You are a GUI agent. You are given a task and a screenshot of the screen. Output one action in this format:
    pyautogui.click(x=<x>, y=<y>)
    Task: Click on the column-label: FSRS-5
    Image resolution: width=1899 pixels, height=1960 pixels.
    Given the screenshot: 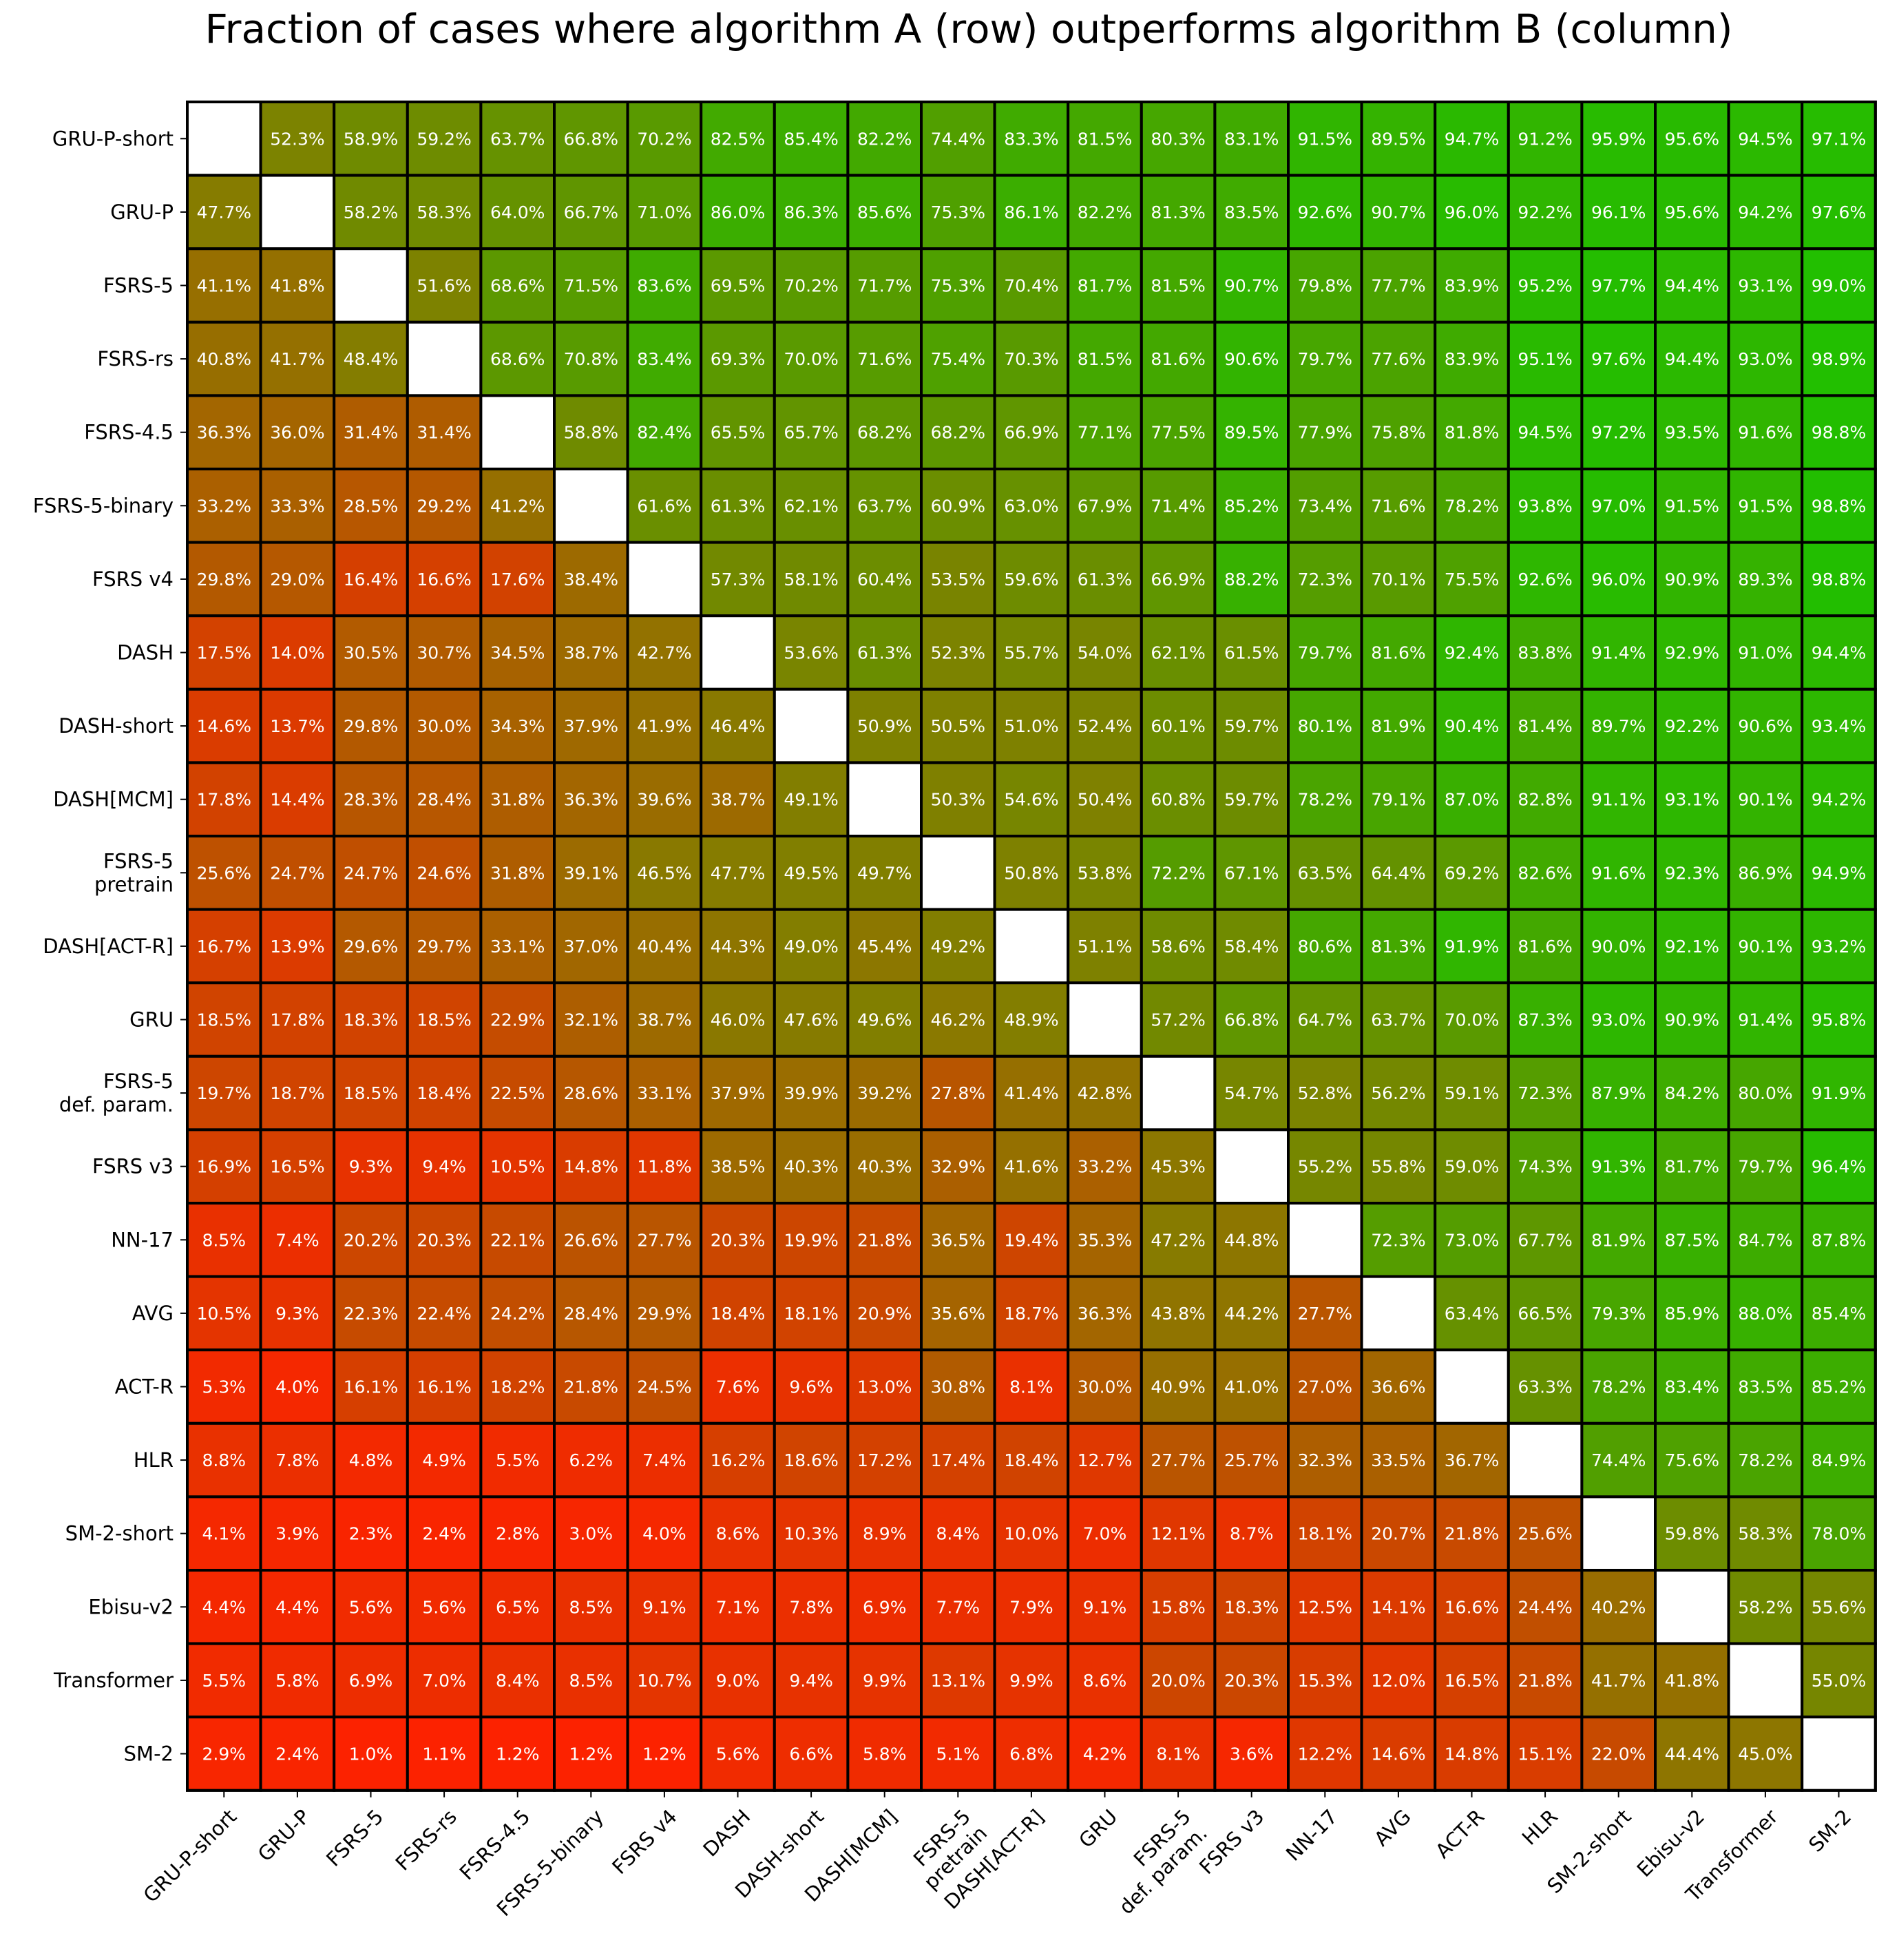 What is the action you would take?
    pyautogui.click(x=355, y=1838)
    